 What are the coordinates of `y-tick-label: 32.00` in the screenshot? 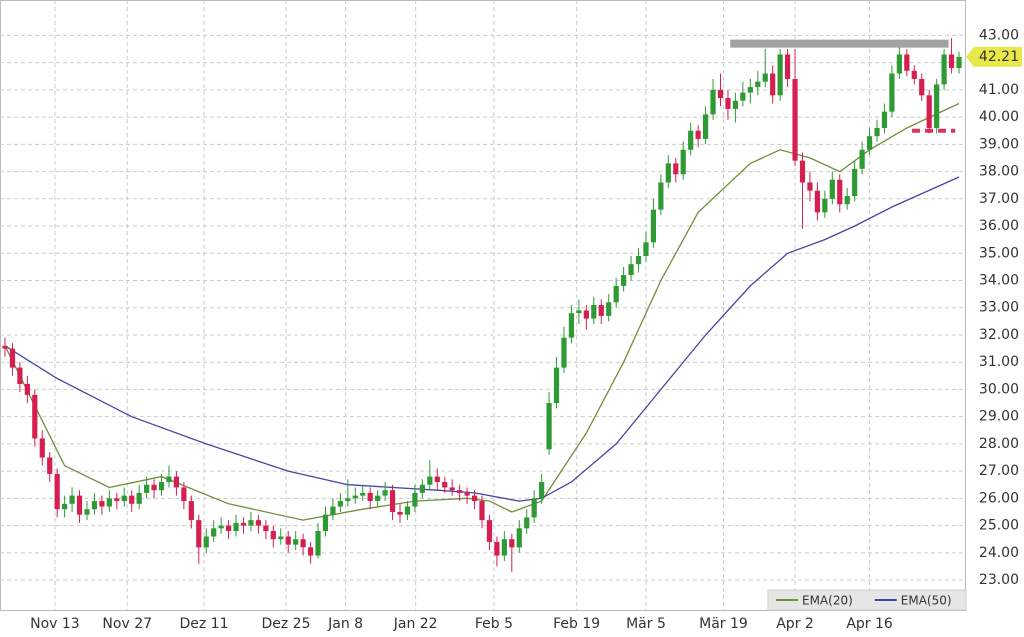 It's located at (999, 335).